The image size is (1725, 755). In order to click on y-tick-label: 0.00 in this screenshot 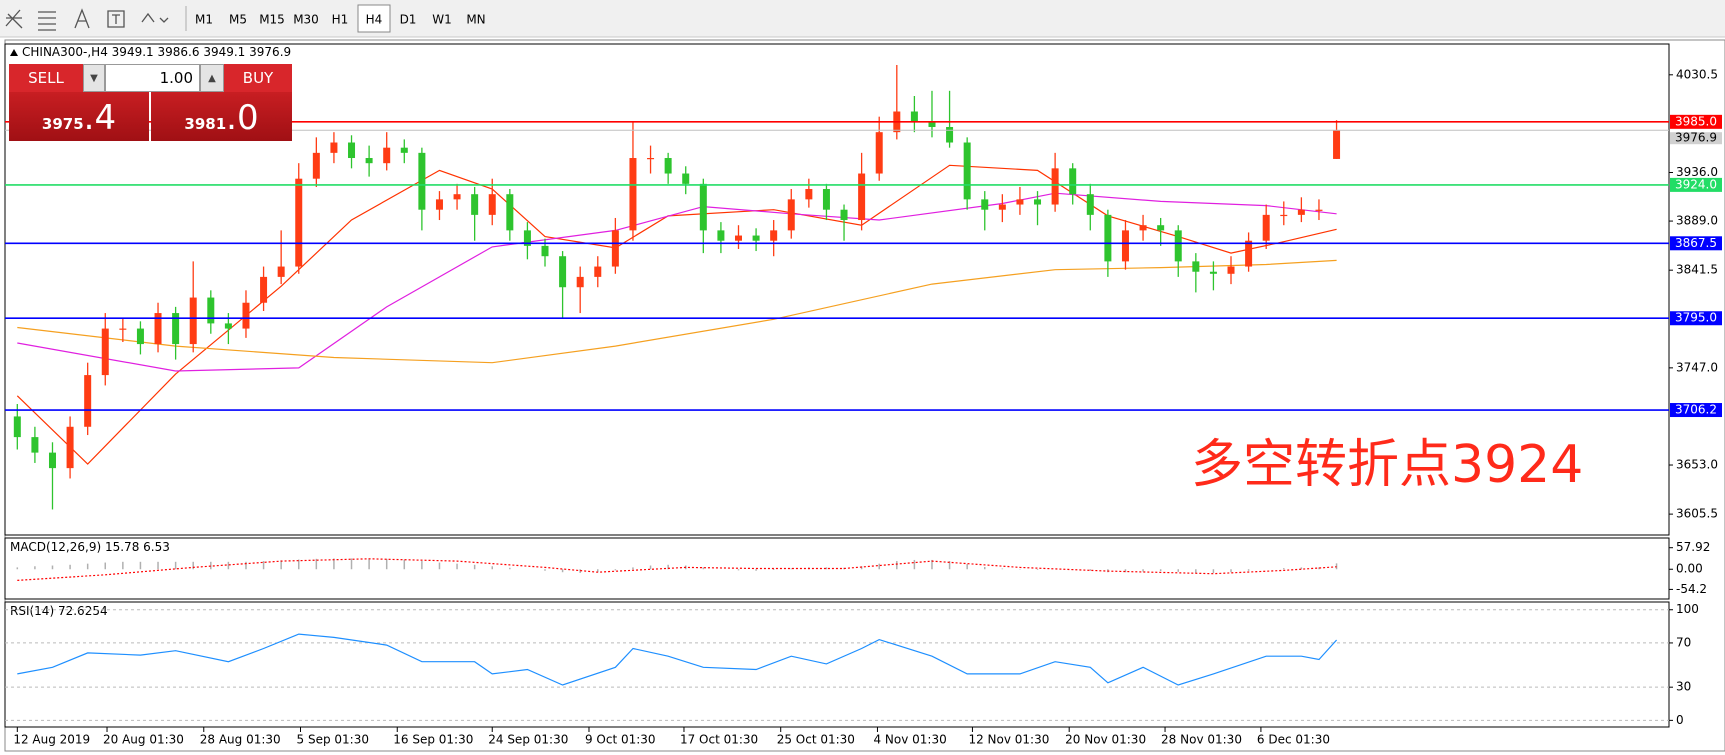, I will do `click(1689, 569)`.